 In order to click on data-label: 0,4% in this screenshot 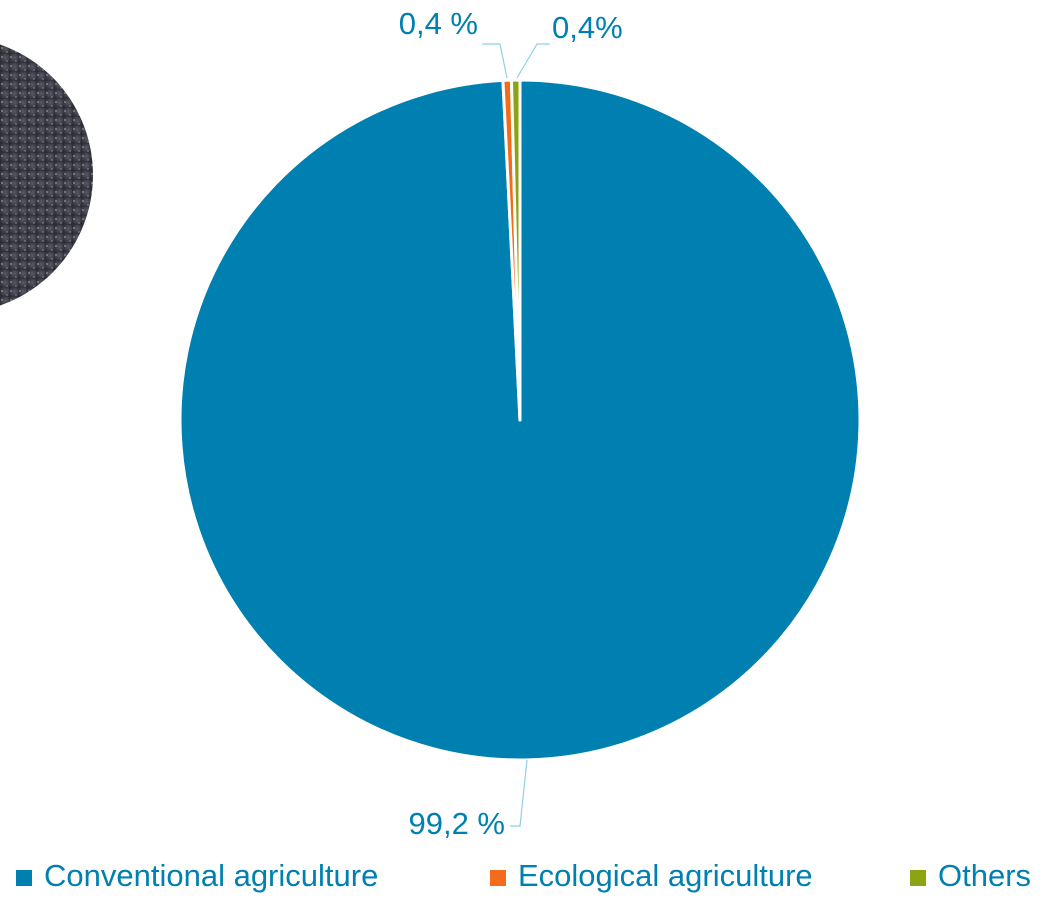, I will do `click(587, 27)`.